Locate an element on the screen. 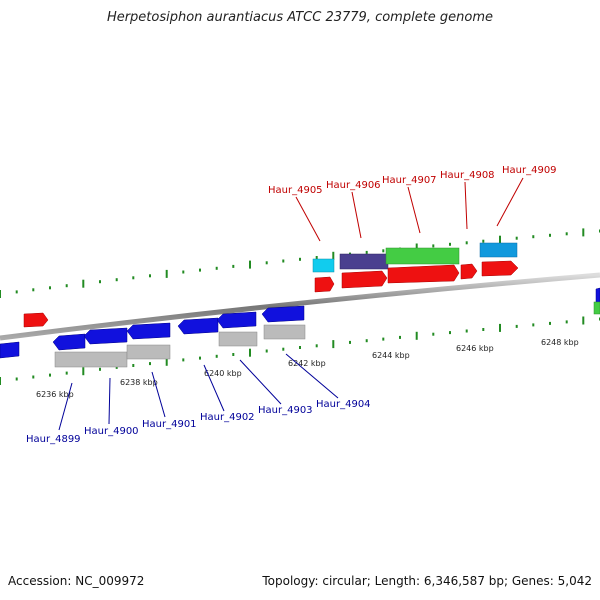 The width and height of the screenshot is (600, 600). gene-label: Haur_4901 is located at coordinates (169, 424).